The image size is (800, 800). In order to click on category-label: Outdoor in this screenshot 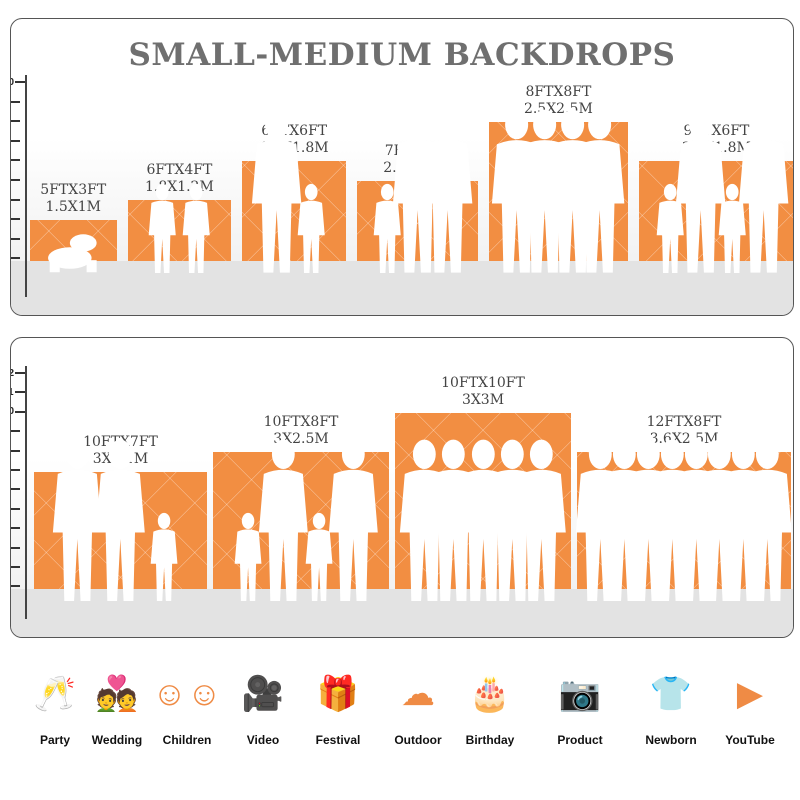, I will do `click(418, 740)`.